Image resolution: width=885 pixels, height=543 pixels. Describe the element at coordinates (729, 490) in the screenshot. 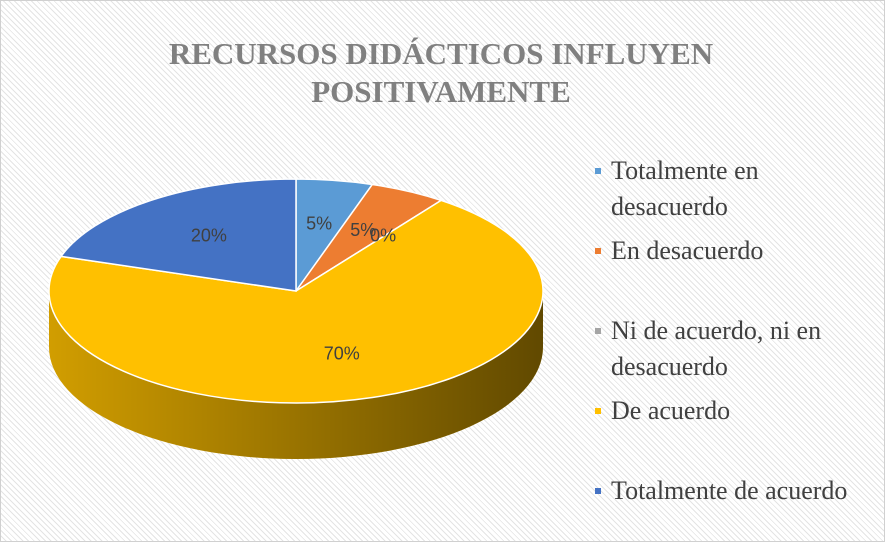

I see `legend-label: Totalmente de acuerdo` at that location.